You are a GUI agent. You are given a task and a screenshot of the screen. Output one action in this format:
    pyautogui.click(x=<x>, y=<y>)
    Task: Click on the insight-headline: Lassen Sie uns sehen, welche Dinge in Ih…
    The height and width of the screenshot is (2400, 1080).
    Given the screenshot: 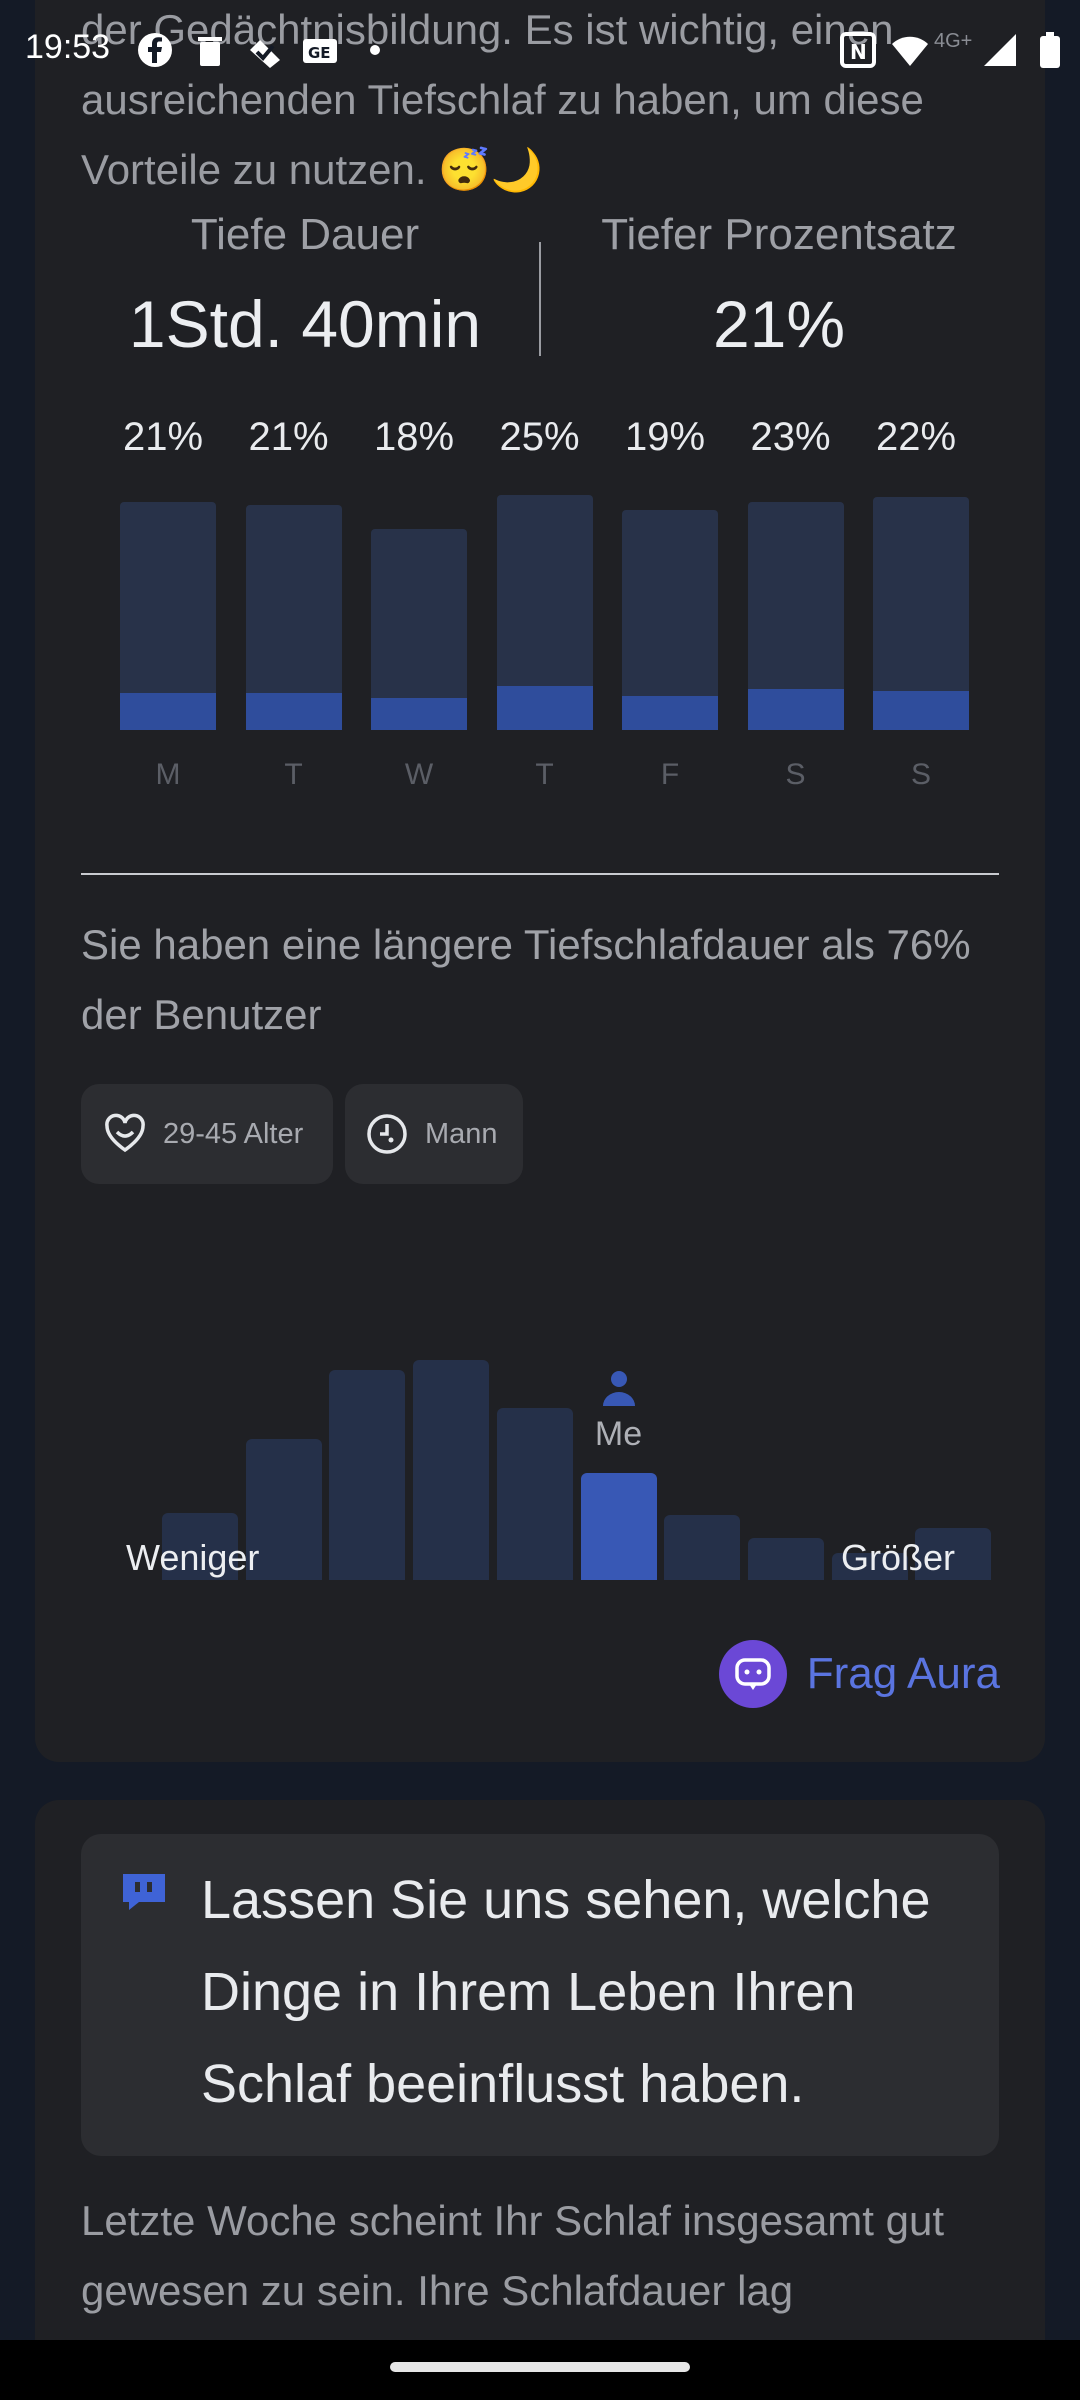 What is the action you would take?
    pyautogui.click(x=566, y=1992)
    